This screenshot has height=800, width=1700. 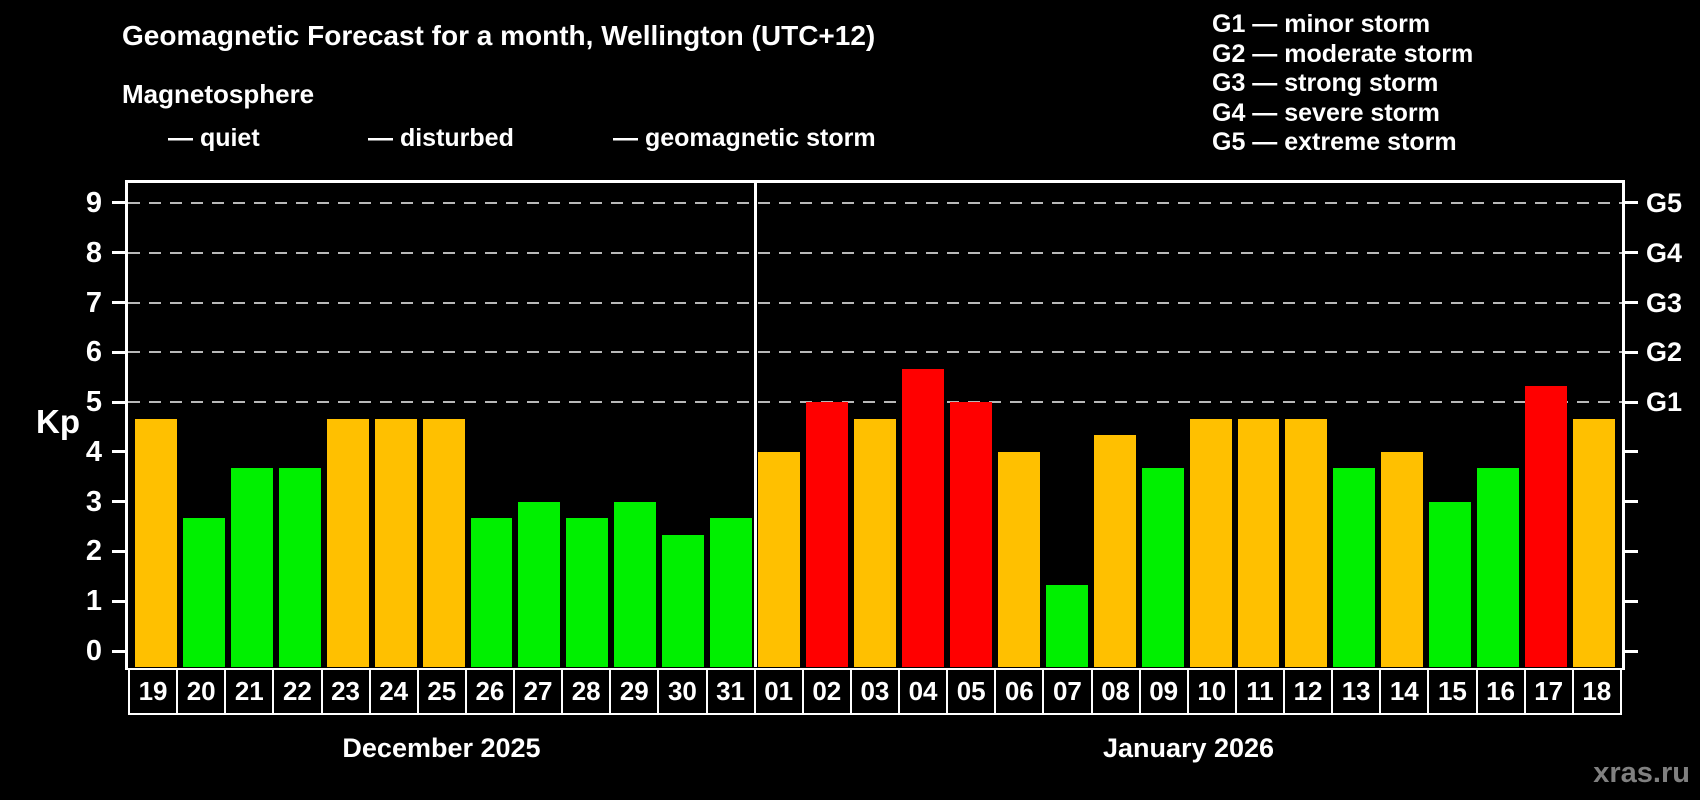 What do you see at coordinates (971, 691) in the screenshot?
I see `date-label-05: 05` at bounding box center [971, 691].